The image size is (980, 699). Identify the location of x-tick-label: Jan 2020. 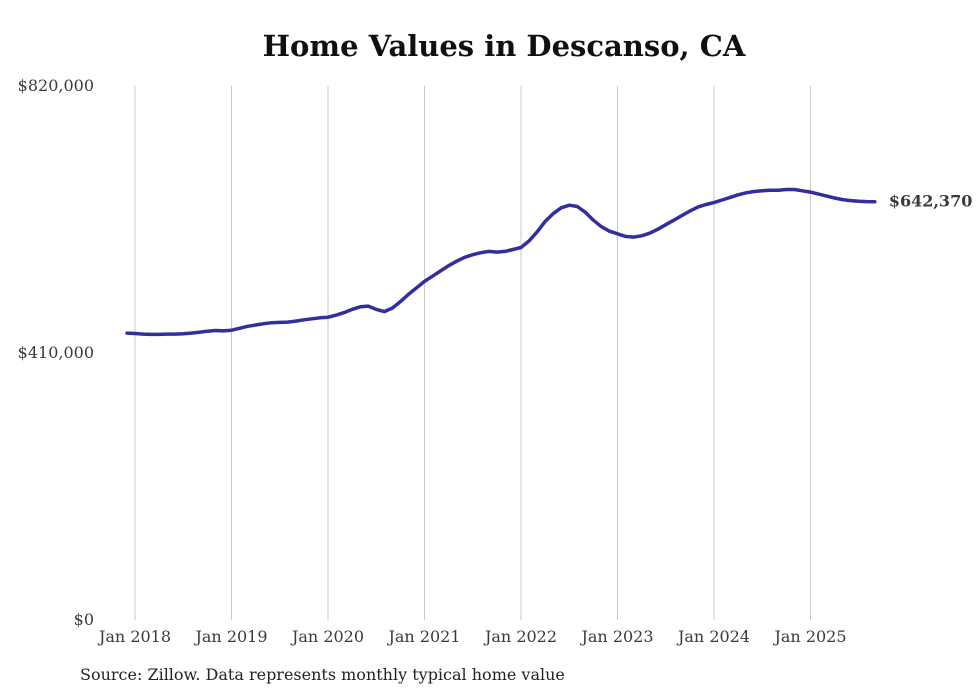
(327, 636).